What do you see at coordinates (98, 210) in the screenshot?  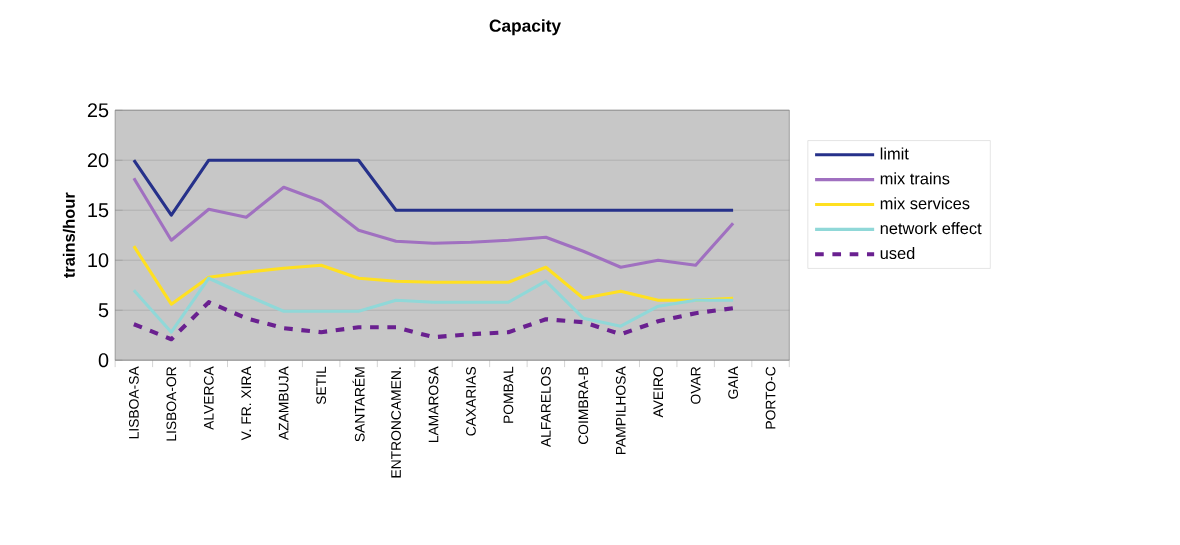 I see `y-tick-label: 15` at bounding box center [98, 210].